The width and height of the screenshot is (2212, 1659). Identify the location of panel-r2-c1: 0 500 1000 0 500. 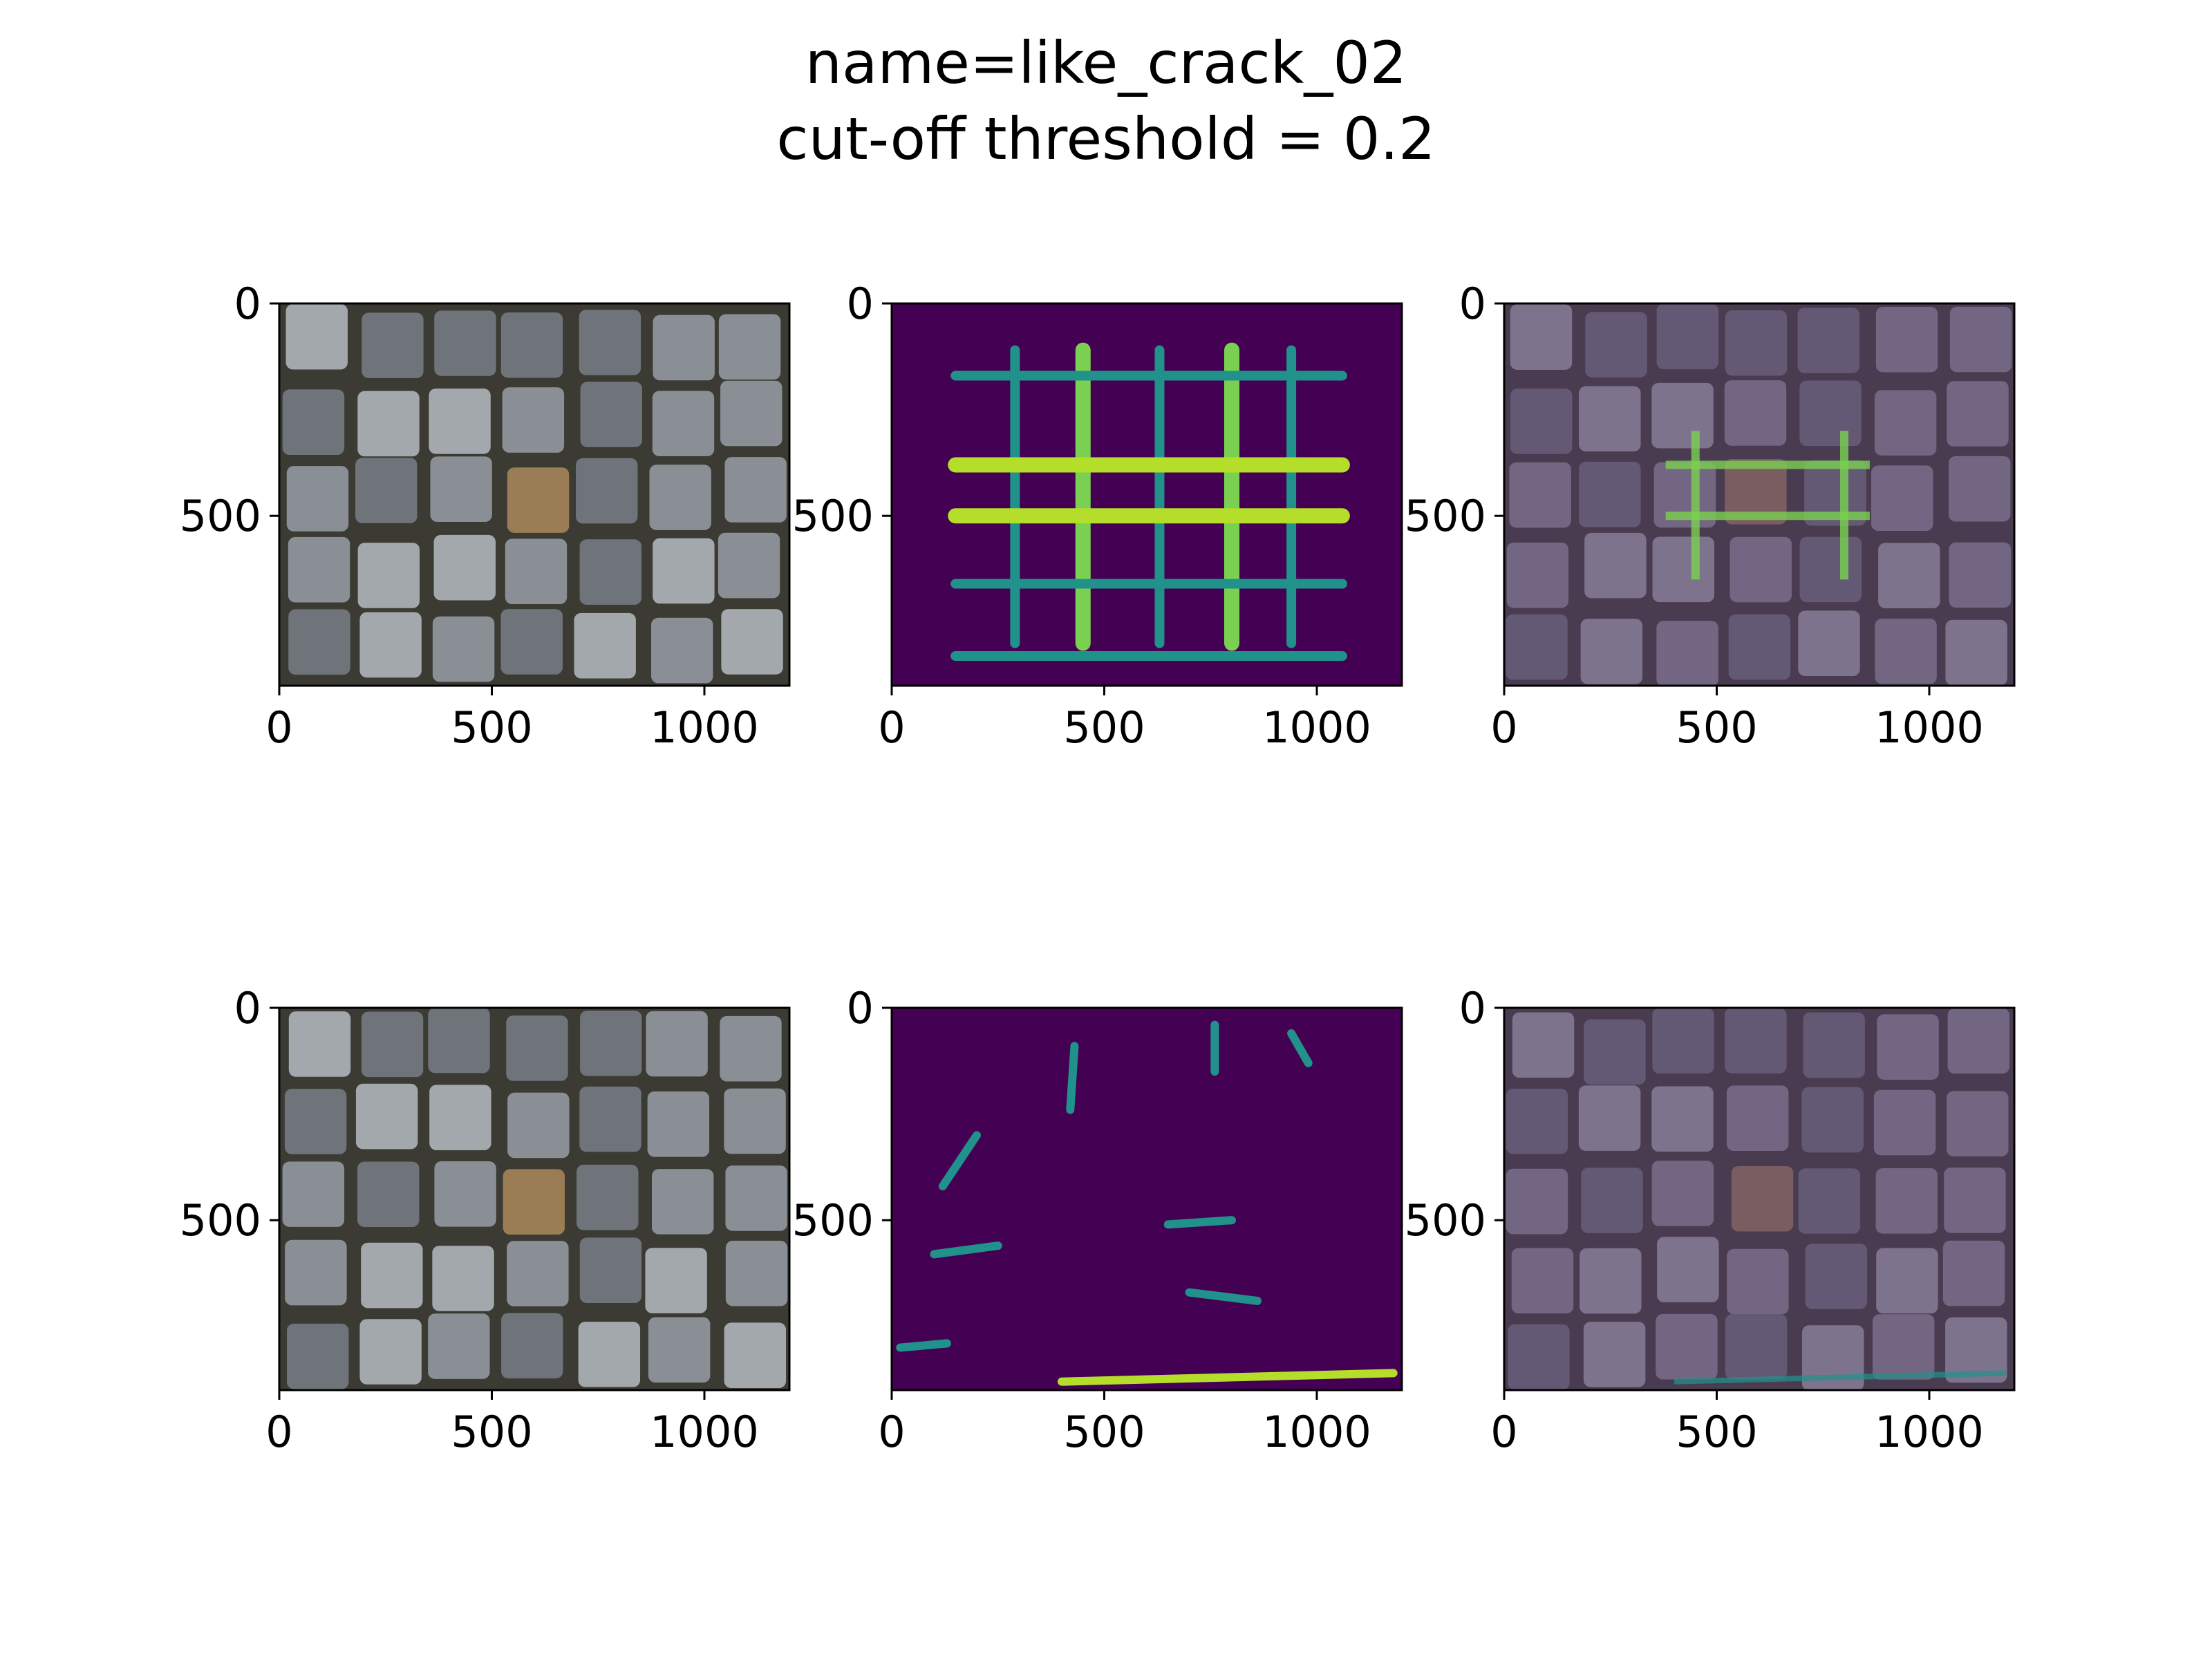
(486, 1220).